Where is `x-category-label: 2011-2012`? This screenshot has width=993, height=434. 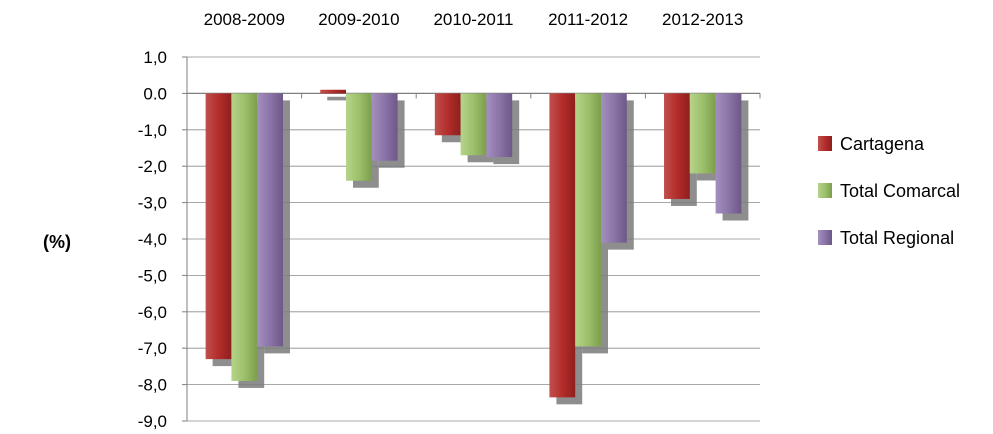
x-category-label: 2011-2012 is located at coordinates (588, 19).